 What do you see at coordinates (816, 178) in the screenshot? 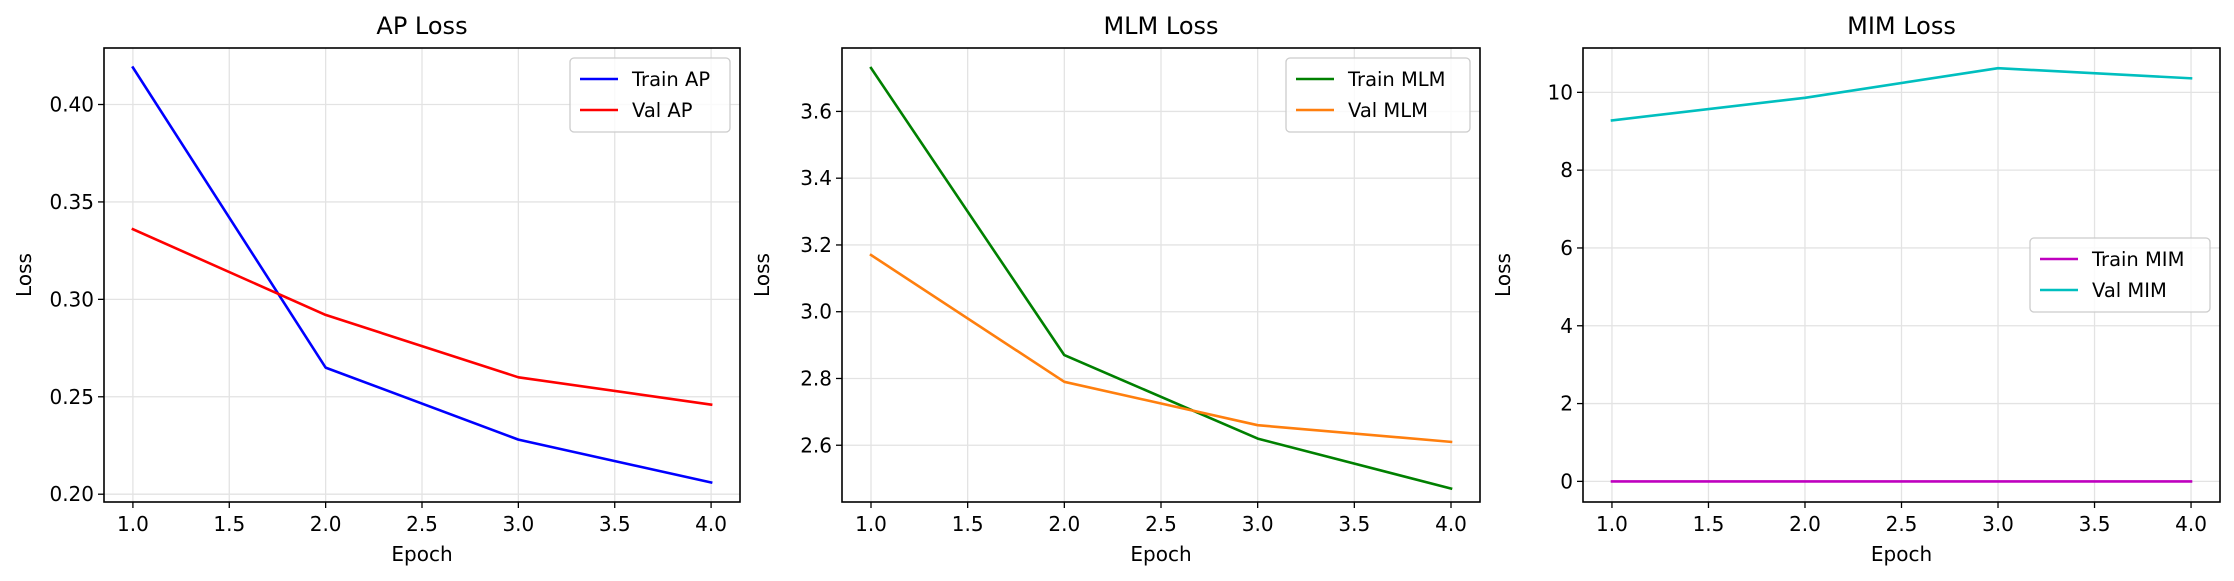
I see `y-tick-label: 3.4` at bounding box center [816, 178].